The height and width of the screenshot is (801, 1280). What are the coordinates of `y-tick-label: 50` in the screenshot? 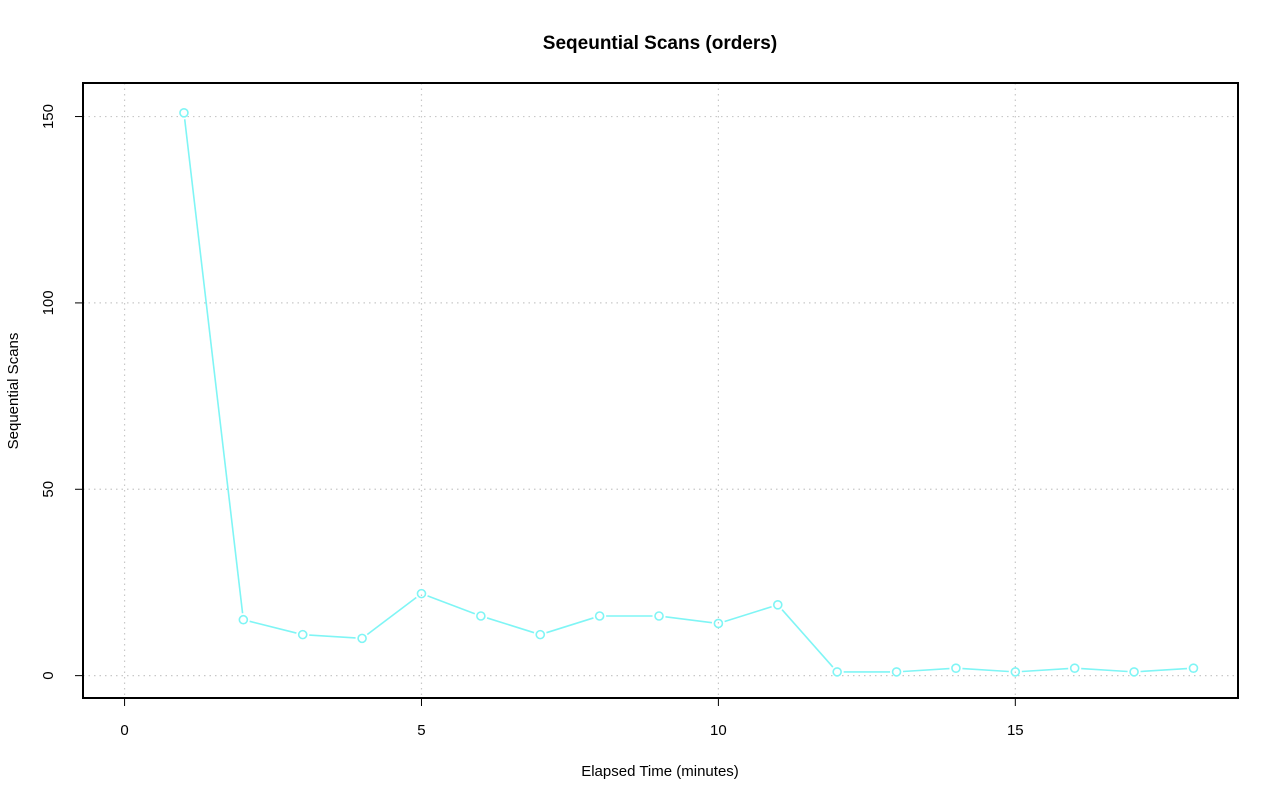 It's located at (48, 489).